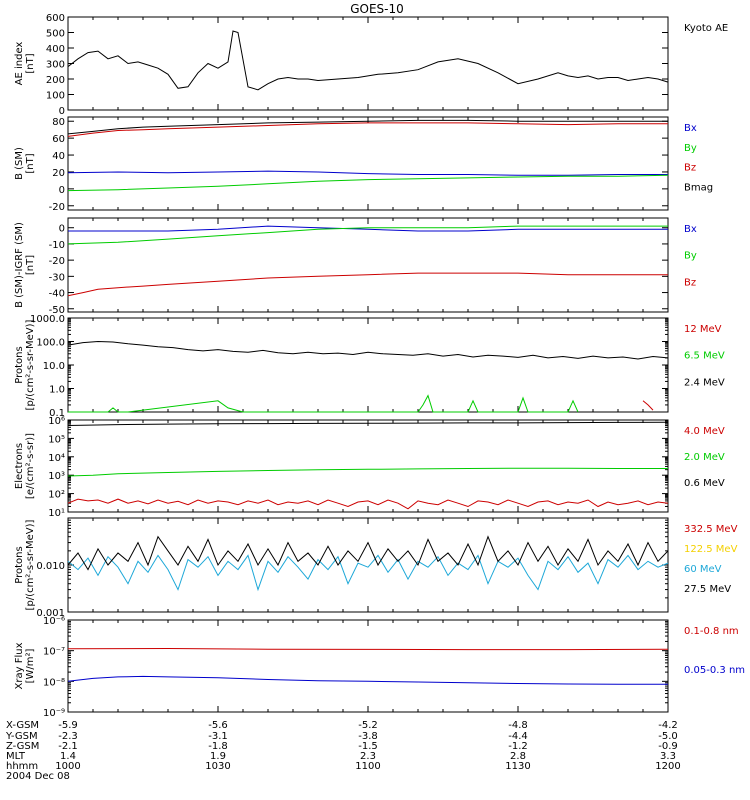 The image size is (750, 800). I want to click on y-tick-label: 40, so click(58, 156).